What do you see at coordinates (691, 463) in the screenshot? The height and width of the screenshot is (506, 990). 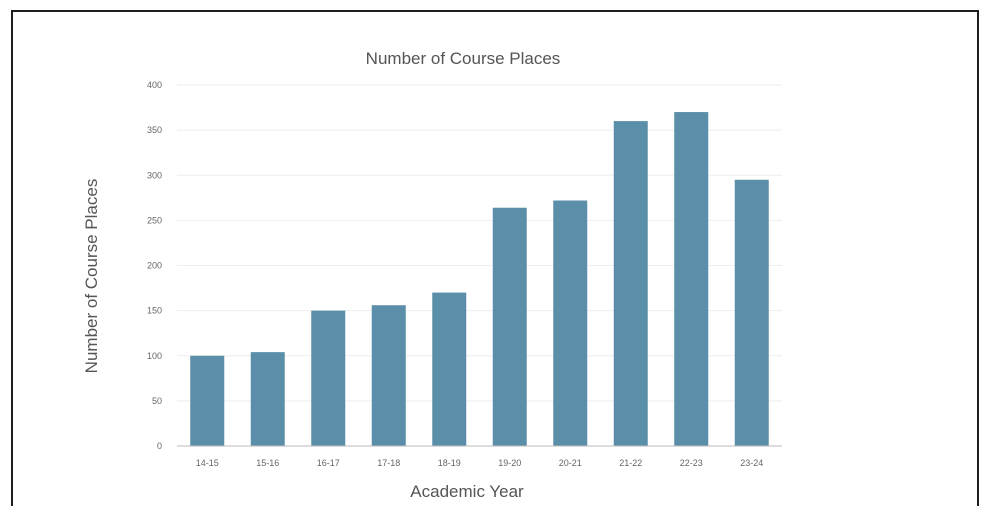 I see `x-tick-label: 22-23` at bounding box center [691, 463].